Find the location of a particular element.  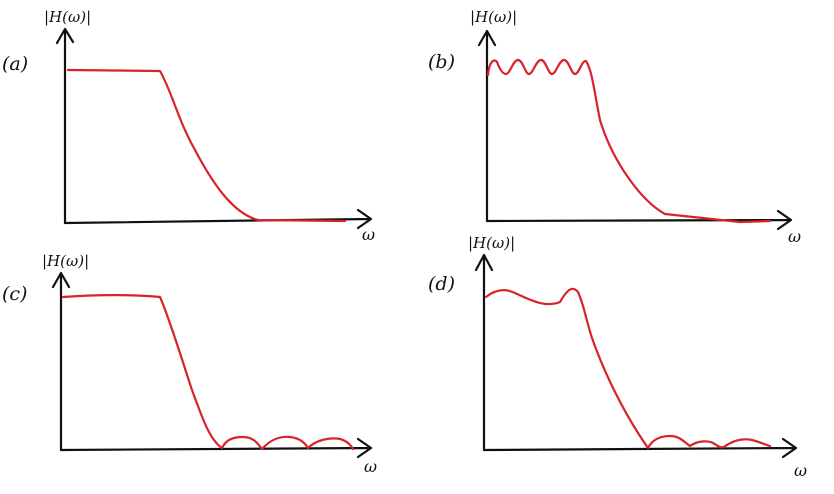

panel-a-y-axis is located at coordinates (65, 126).